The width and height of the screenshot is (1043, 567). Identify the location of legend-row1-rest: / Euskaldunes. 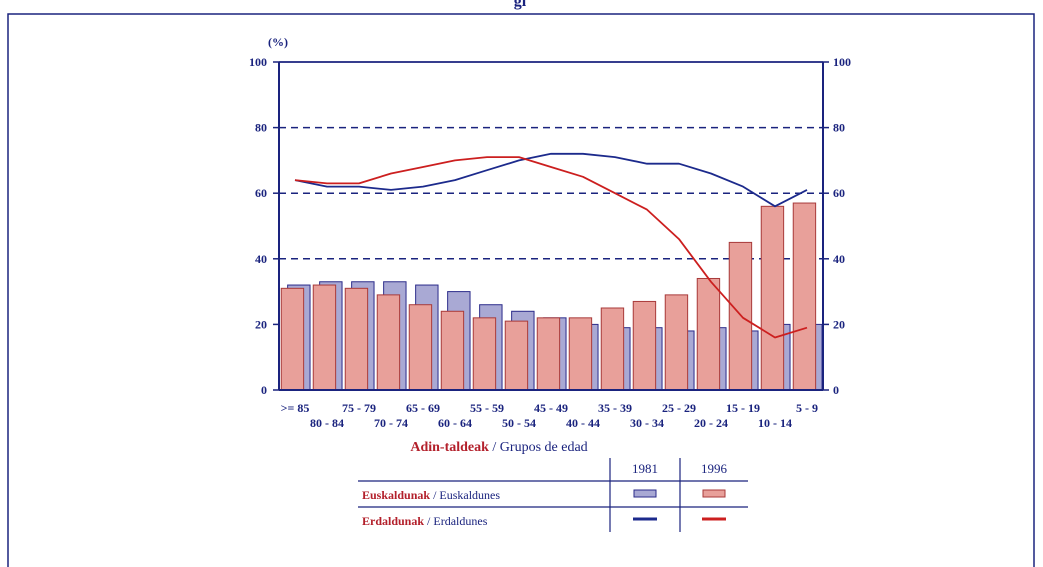
(465, 495).